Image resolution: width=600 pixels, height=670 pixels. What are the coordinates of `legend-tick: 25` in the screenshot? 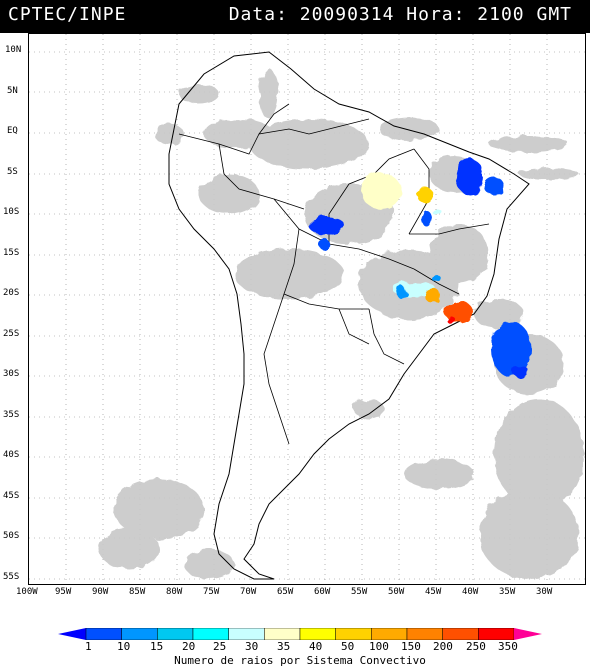 It's located at (220, 646).